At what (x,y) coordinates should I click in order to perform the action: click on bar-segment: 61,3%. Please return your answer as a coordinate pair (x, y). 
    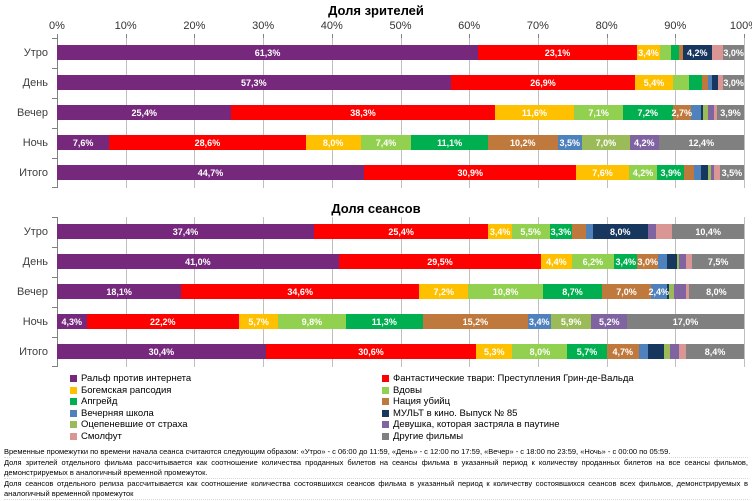
    Looking at the image, I should click on (268, 52).